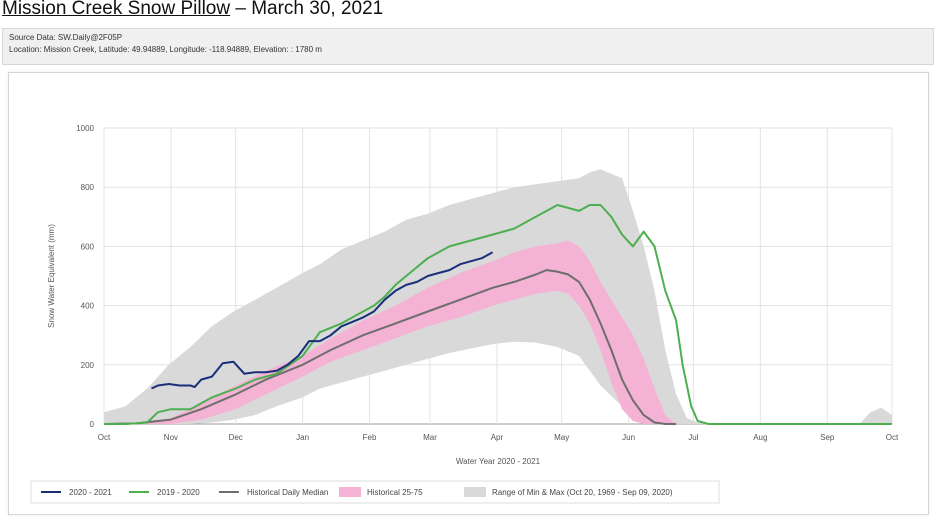 The height and width of the screenshot is (521, 936). What do you see at coordinates (85, 128) in the screenshot?
I see `y-tick-label: 1000` at bounding box center [85, 128].